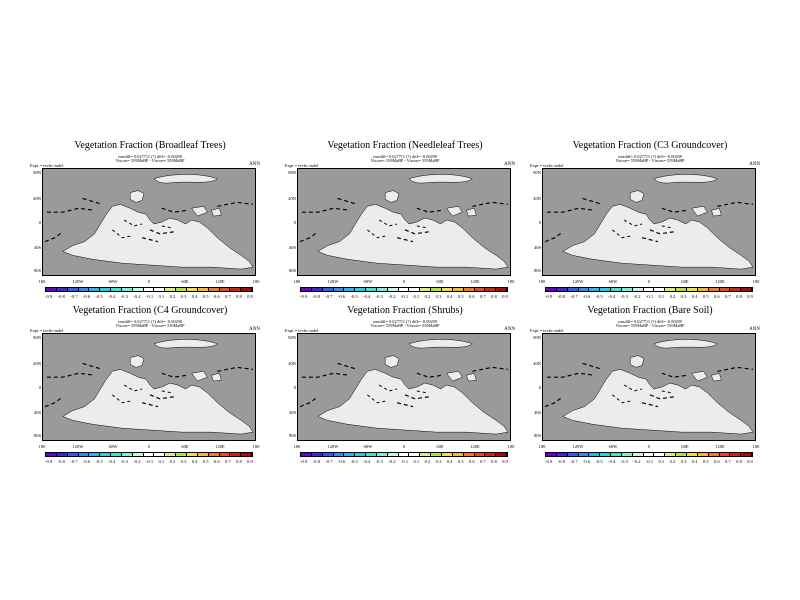 The width and height of the screenshot is (800, 600). I want to click on colorbar-tick-label: 0.3, so click(183, 296).